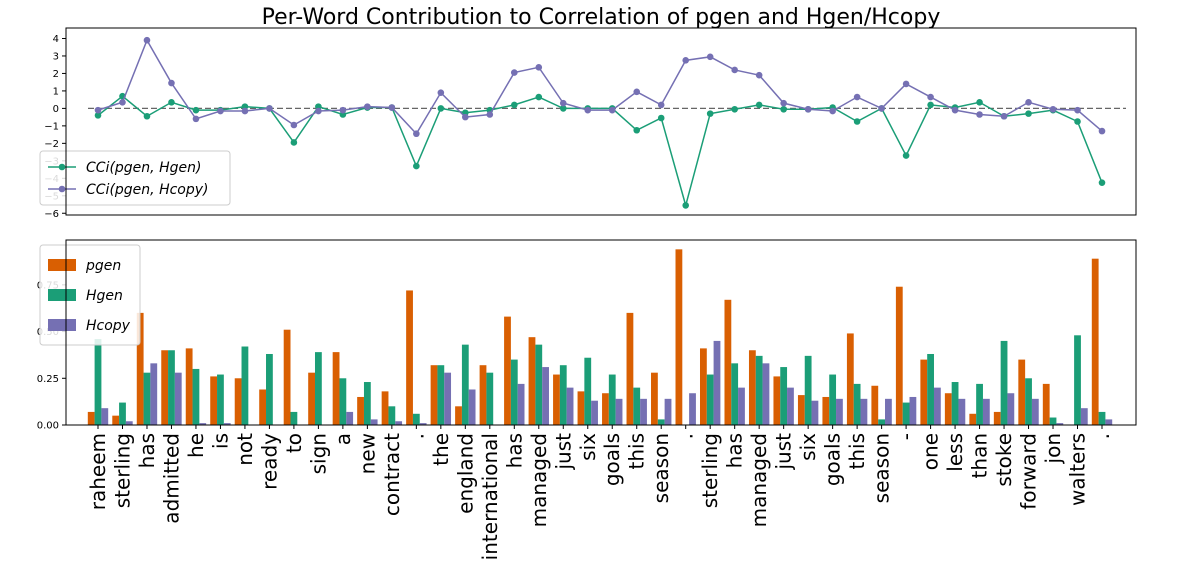 This screenshot has height=572, width=1182. What do you see at coordinates (1053, 448) in the screenshot?
I see `x-tick-label: jon` at bounding box center [1053, 448].